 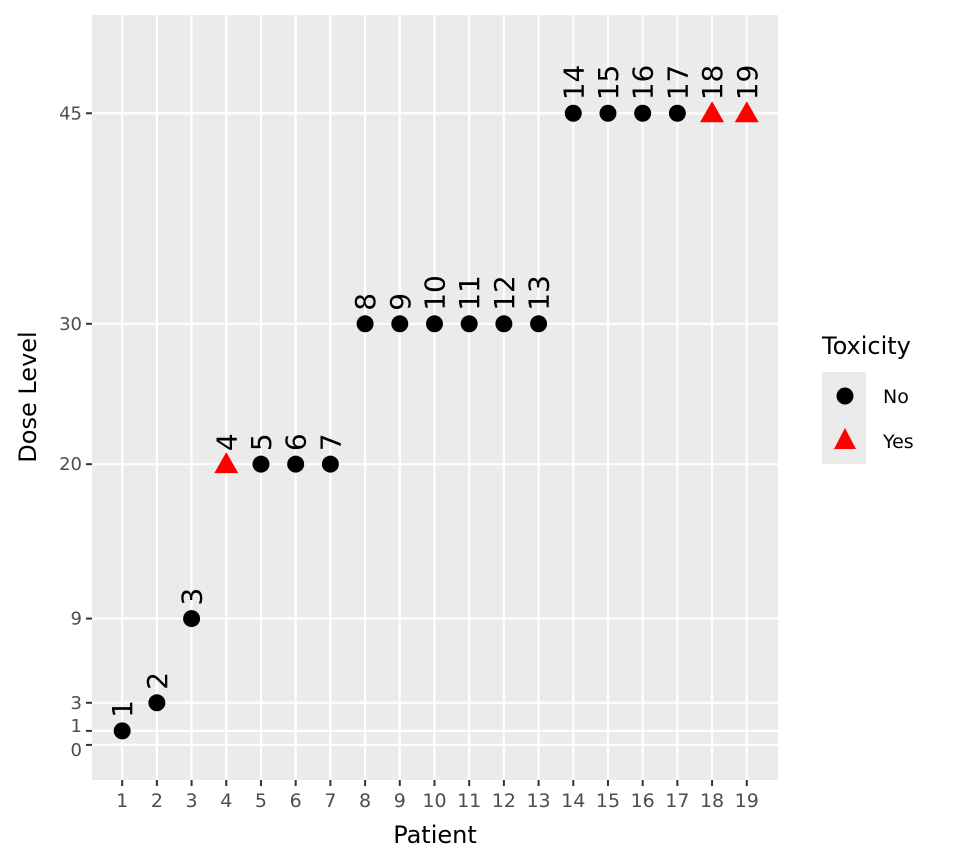 I want to click on point-label: 12, so click(x=504, y=293).